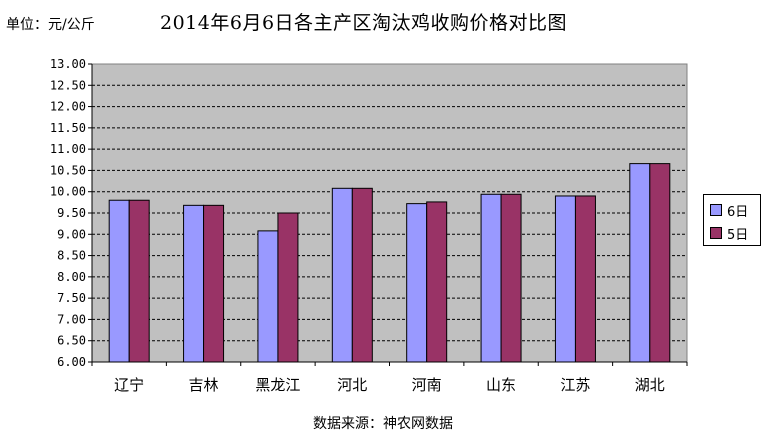 This screenshot has width=766, height=437. I want to click on y-tick-label: 6.50, so click(71, 341).